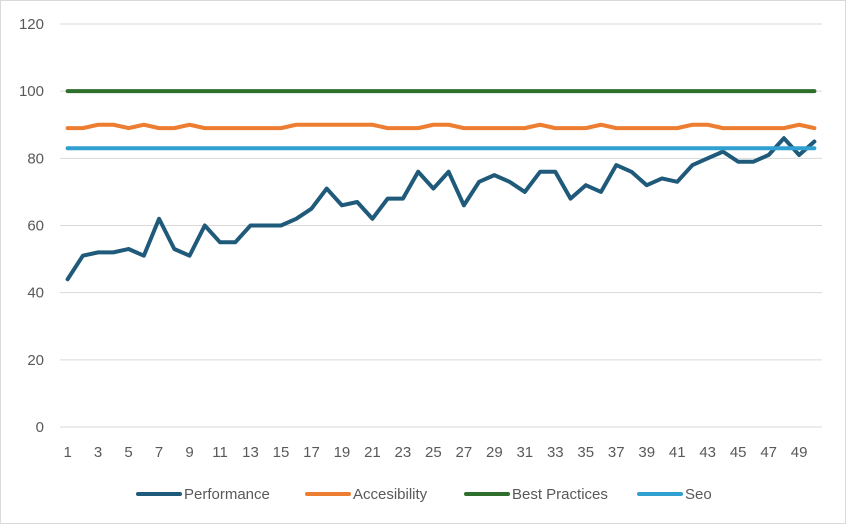  I want to click on y-tick-label-1: 20, so click(35, 360).